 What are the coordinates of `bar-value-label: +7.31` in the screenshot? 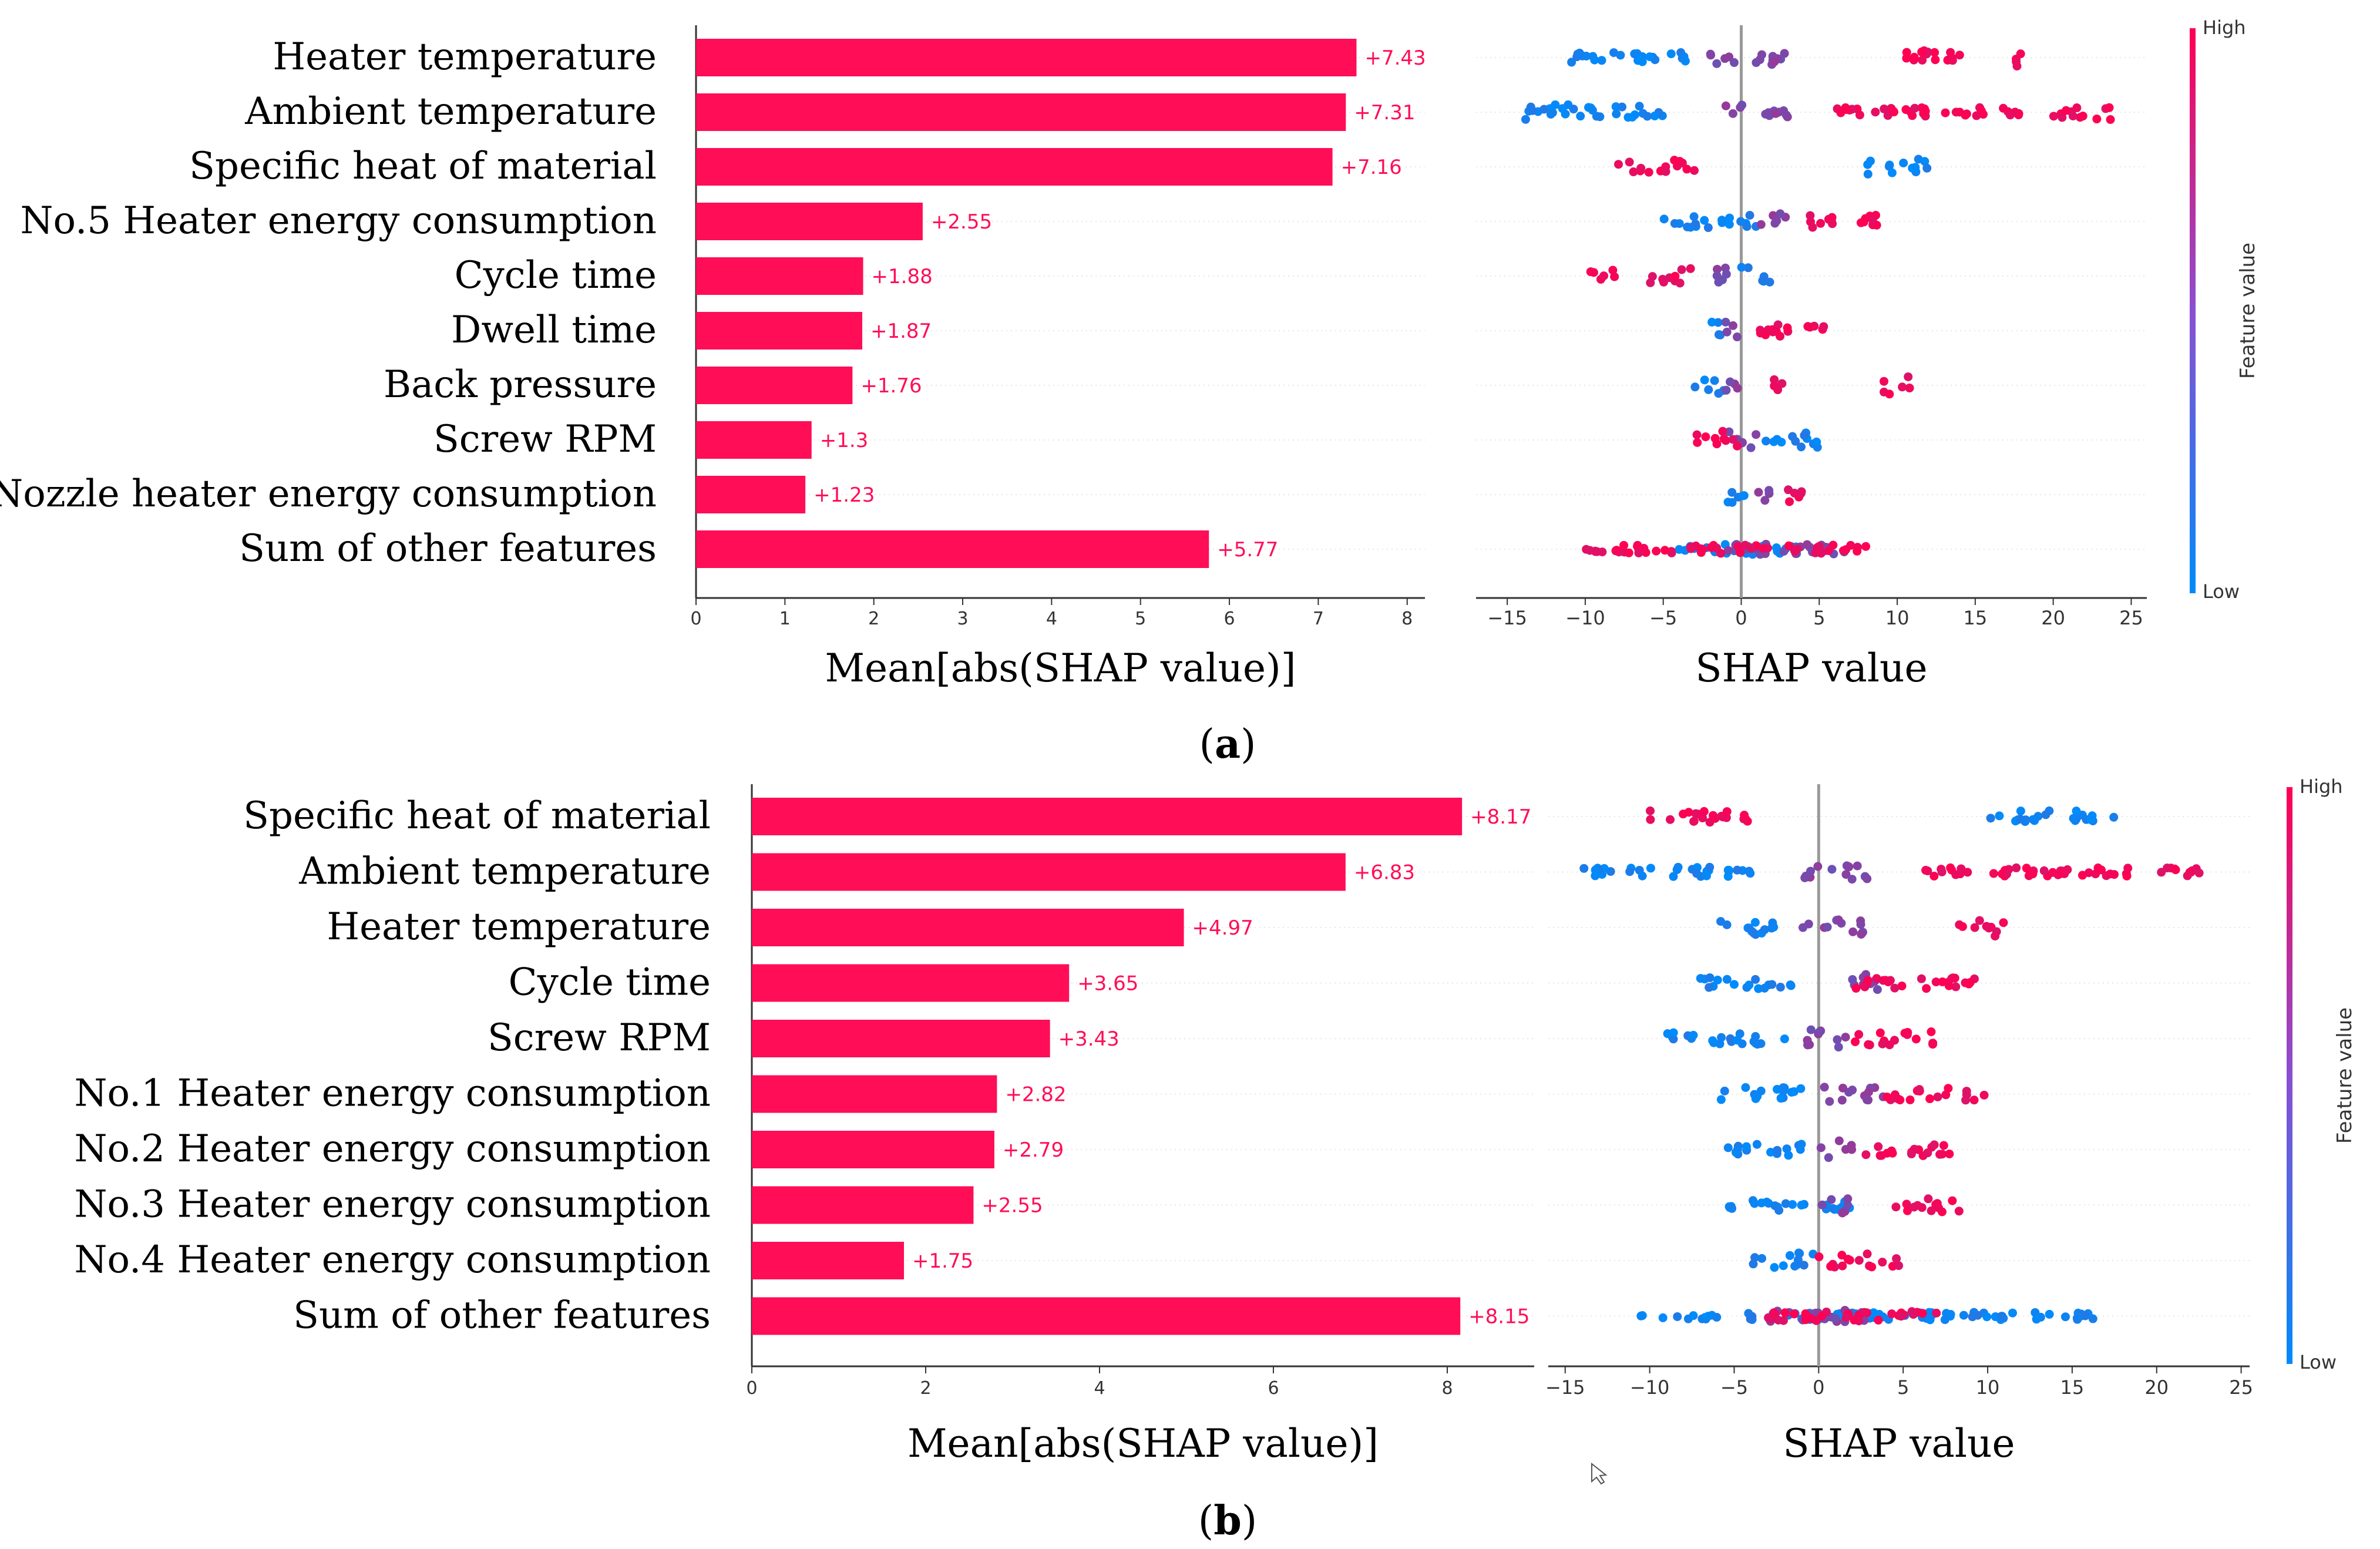 It's located at (1384, 113).